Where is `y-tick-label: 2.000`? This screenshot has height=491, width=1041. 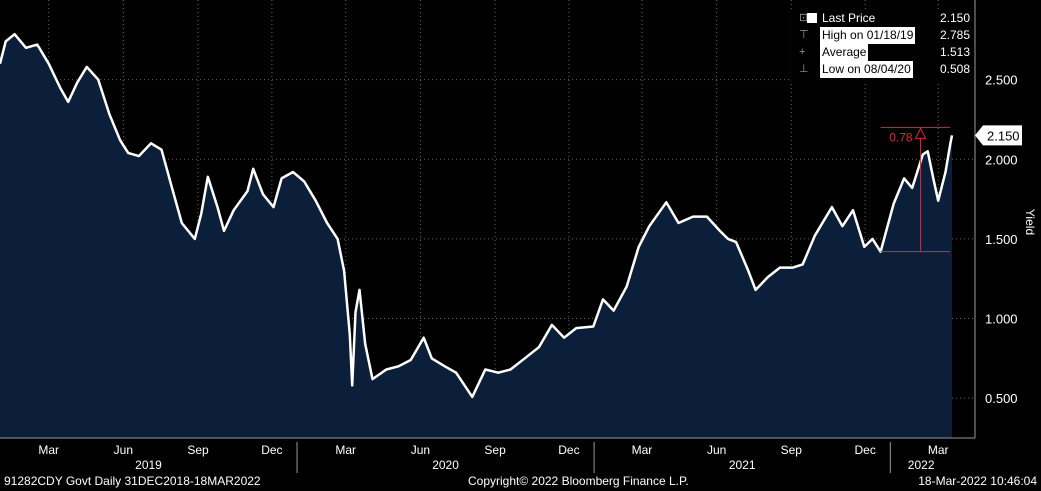 y-tick-label: 2.000 is located at coordinates (1001, 159).